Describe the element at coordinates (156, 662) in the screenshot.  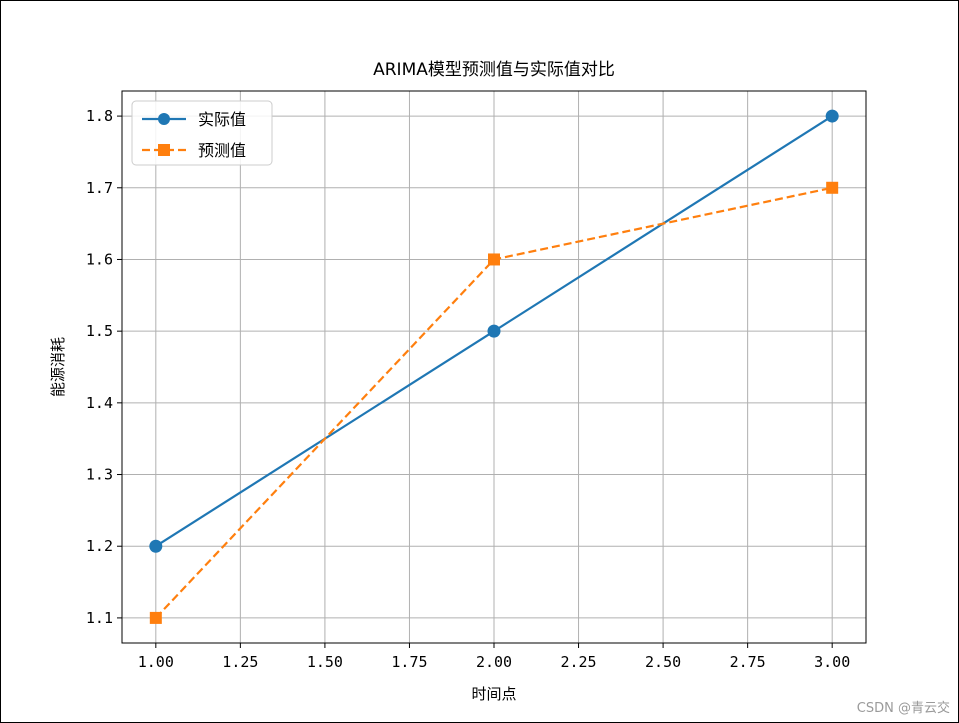
I see `x-tick-label: 1.00` at that location.